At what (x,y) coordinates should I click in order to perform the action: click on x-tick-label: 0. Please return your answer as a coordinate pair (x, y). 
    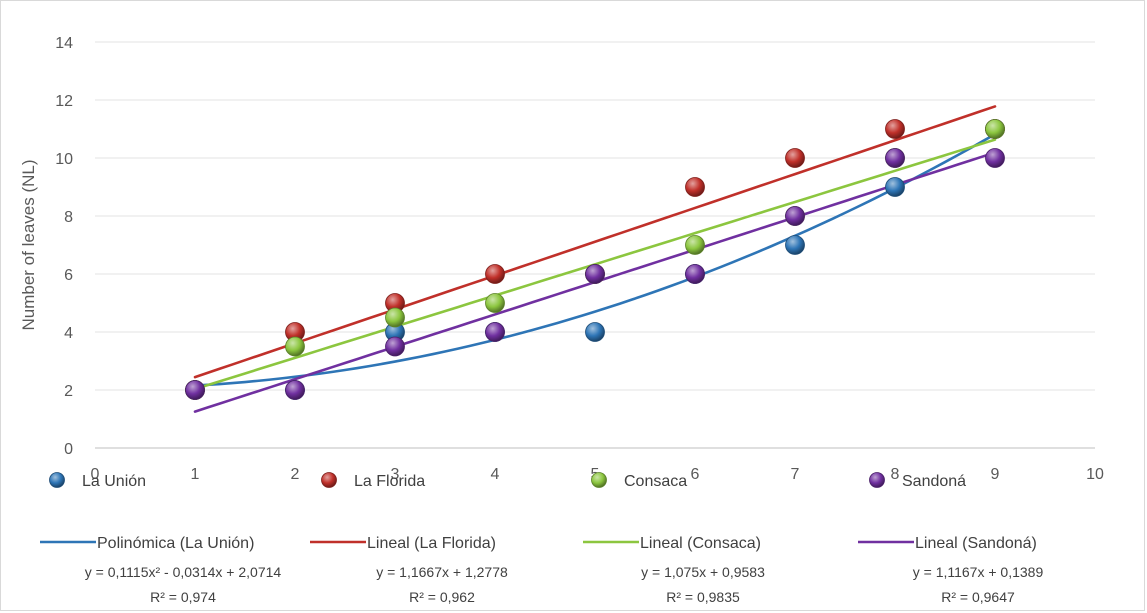
    Looking at the image, I should click on (95, 474).